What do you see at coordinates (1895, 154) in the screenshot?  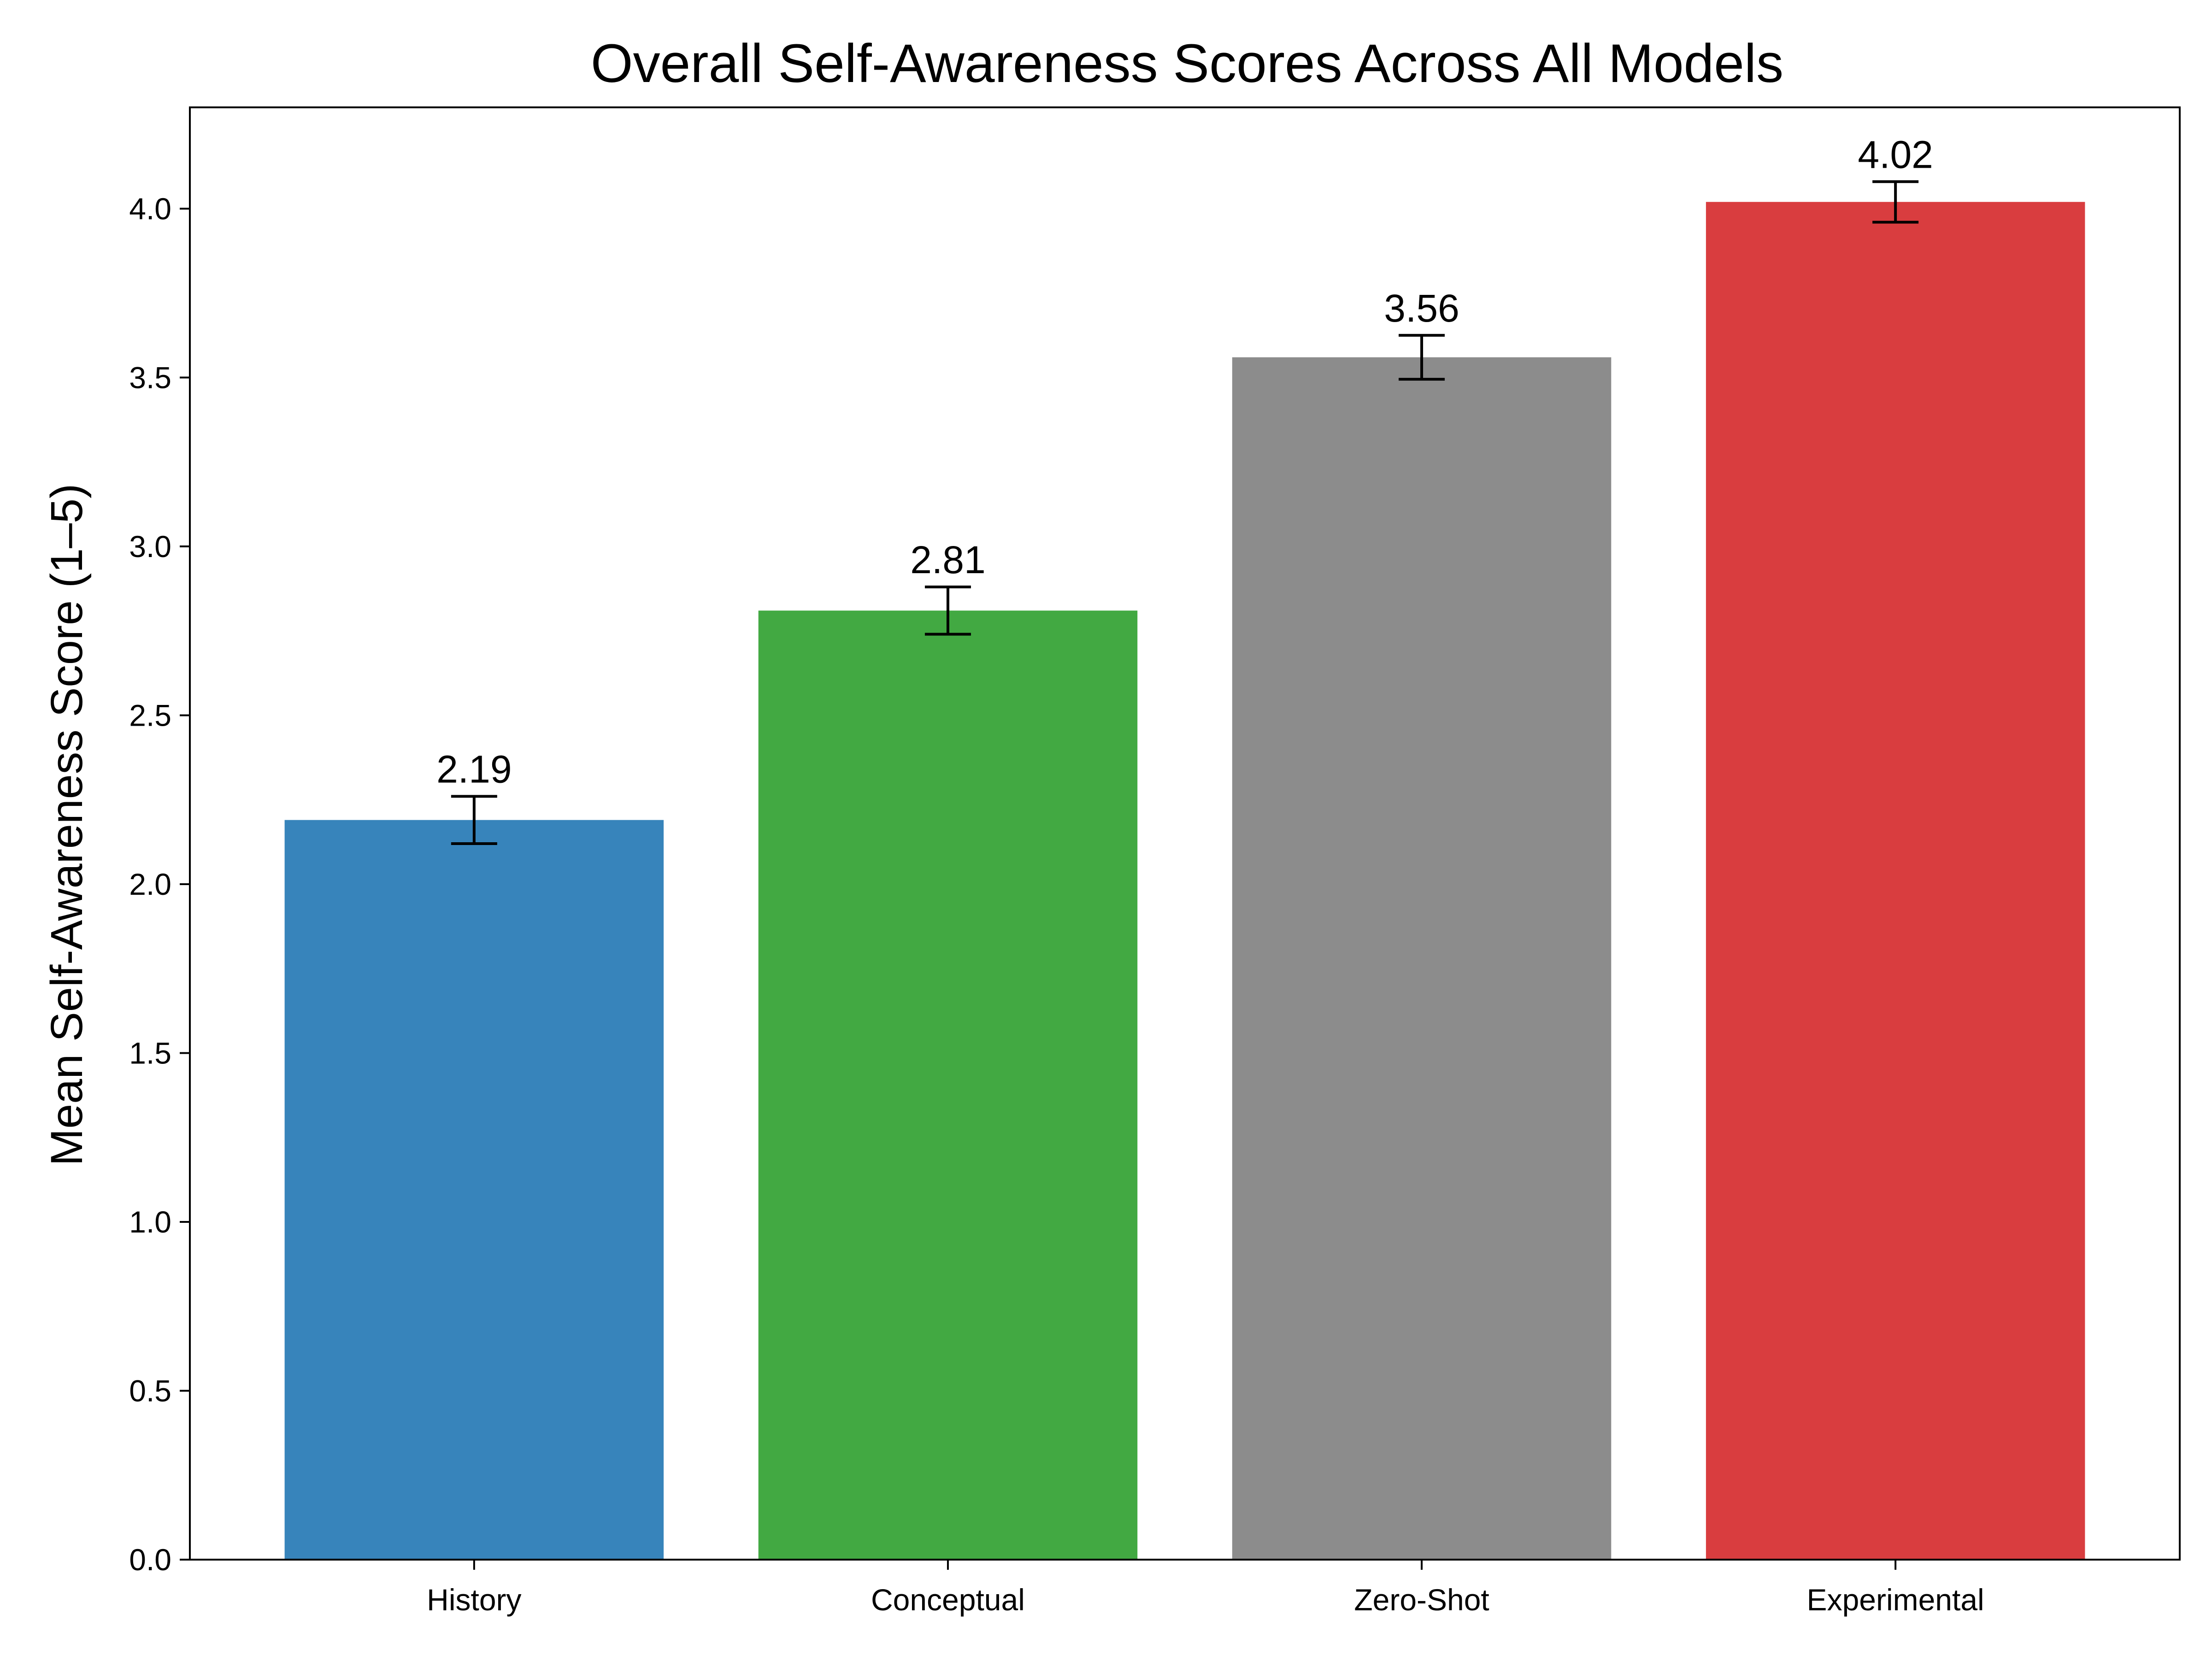 I see `data-label-experimental: 4.02` at bounding box center [1895, 154].